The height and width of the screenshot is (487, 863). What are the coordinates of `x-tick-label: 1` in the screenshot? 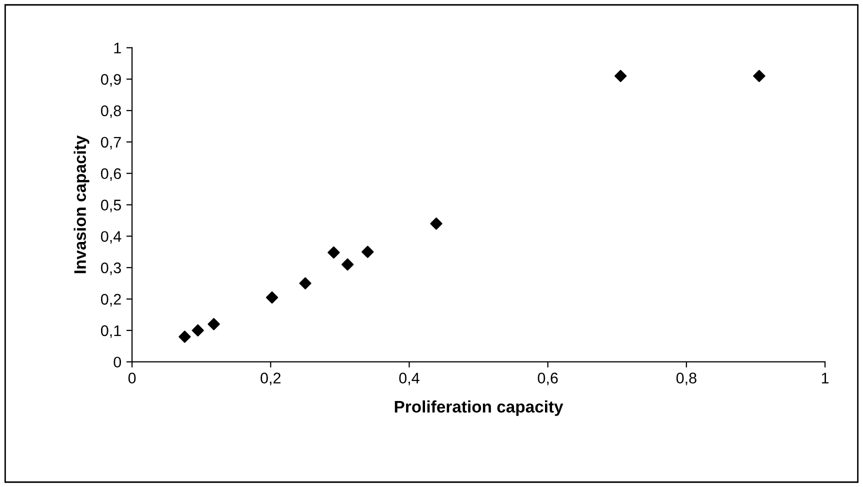 It's located at (825, 378).